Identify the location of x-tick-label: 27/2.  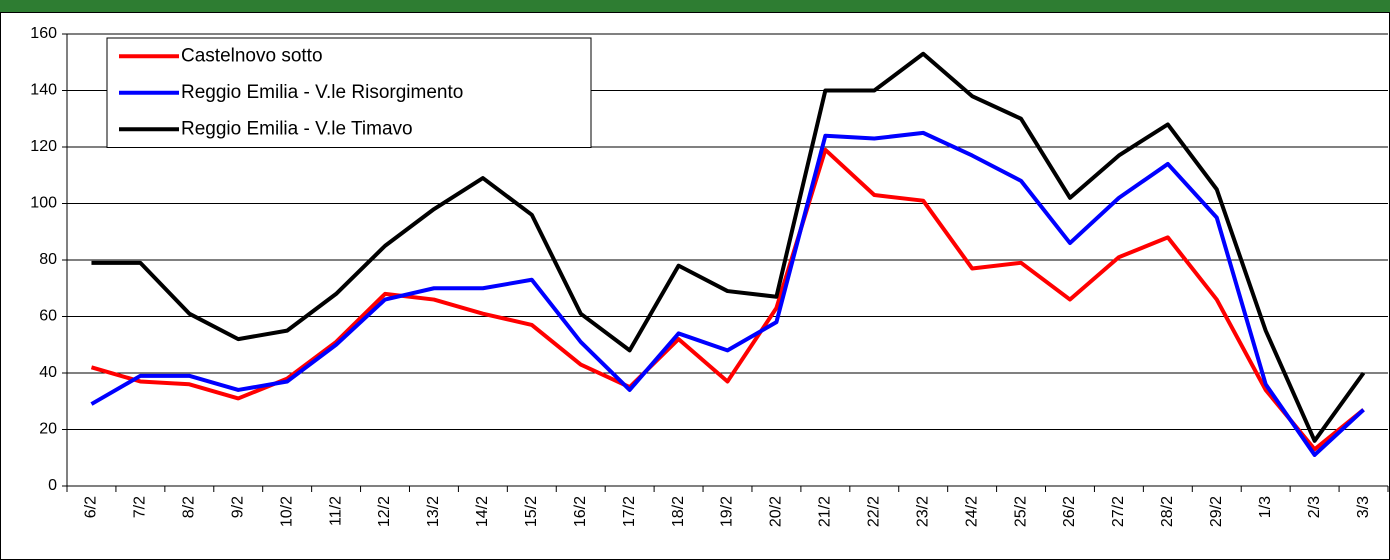
(1118, 511).